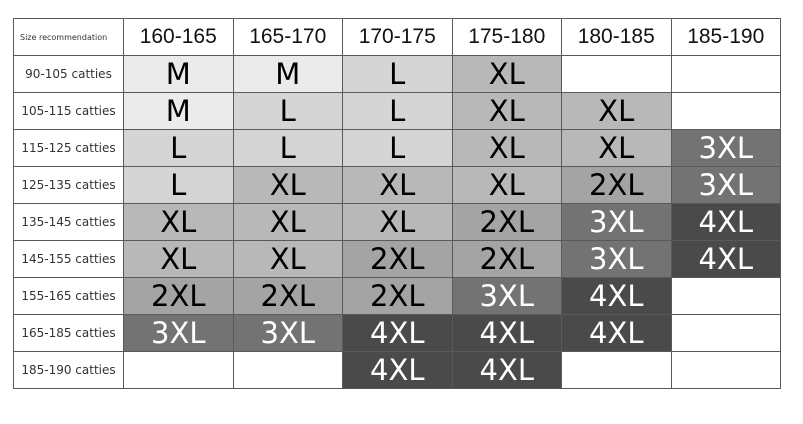 This screenshot has height=424, width=803. Describe the element at coordinates (616, 37) in the screenshot. I see `height-header: 180-185` at that location.